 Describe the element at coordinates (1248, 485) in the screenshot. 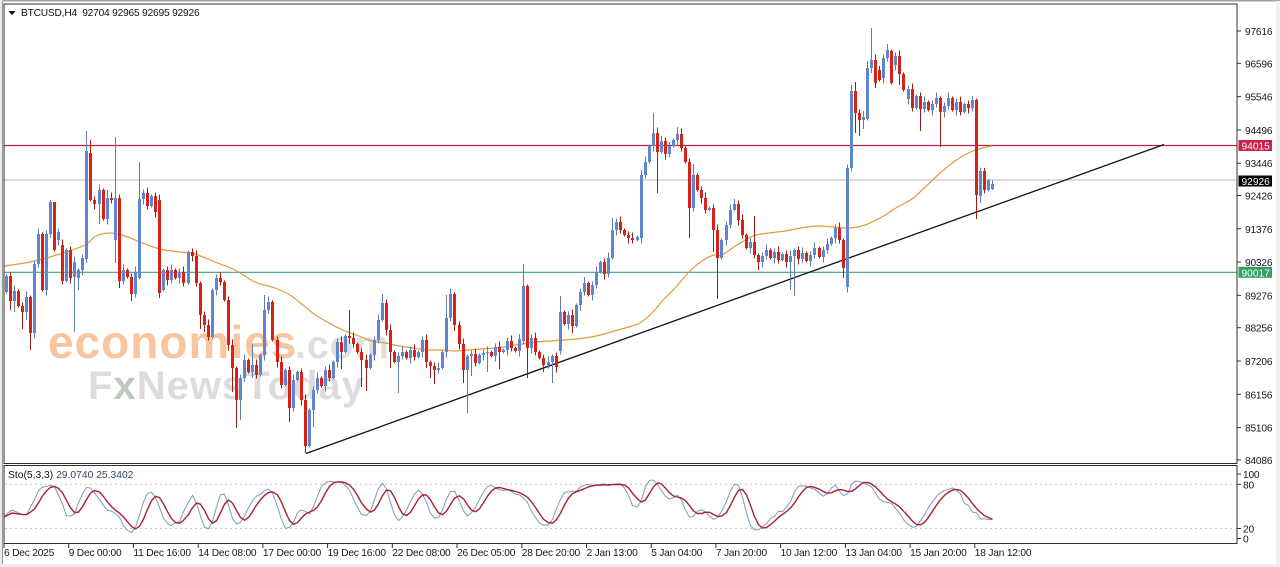

I see `svg-text: 80` at that location.